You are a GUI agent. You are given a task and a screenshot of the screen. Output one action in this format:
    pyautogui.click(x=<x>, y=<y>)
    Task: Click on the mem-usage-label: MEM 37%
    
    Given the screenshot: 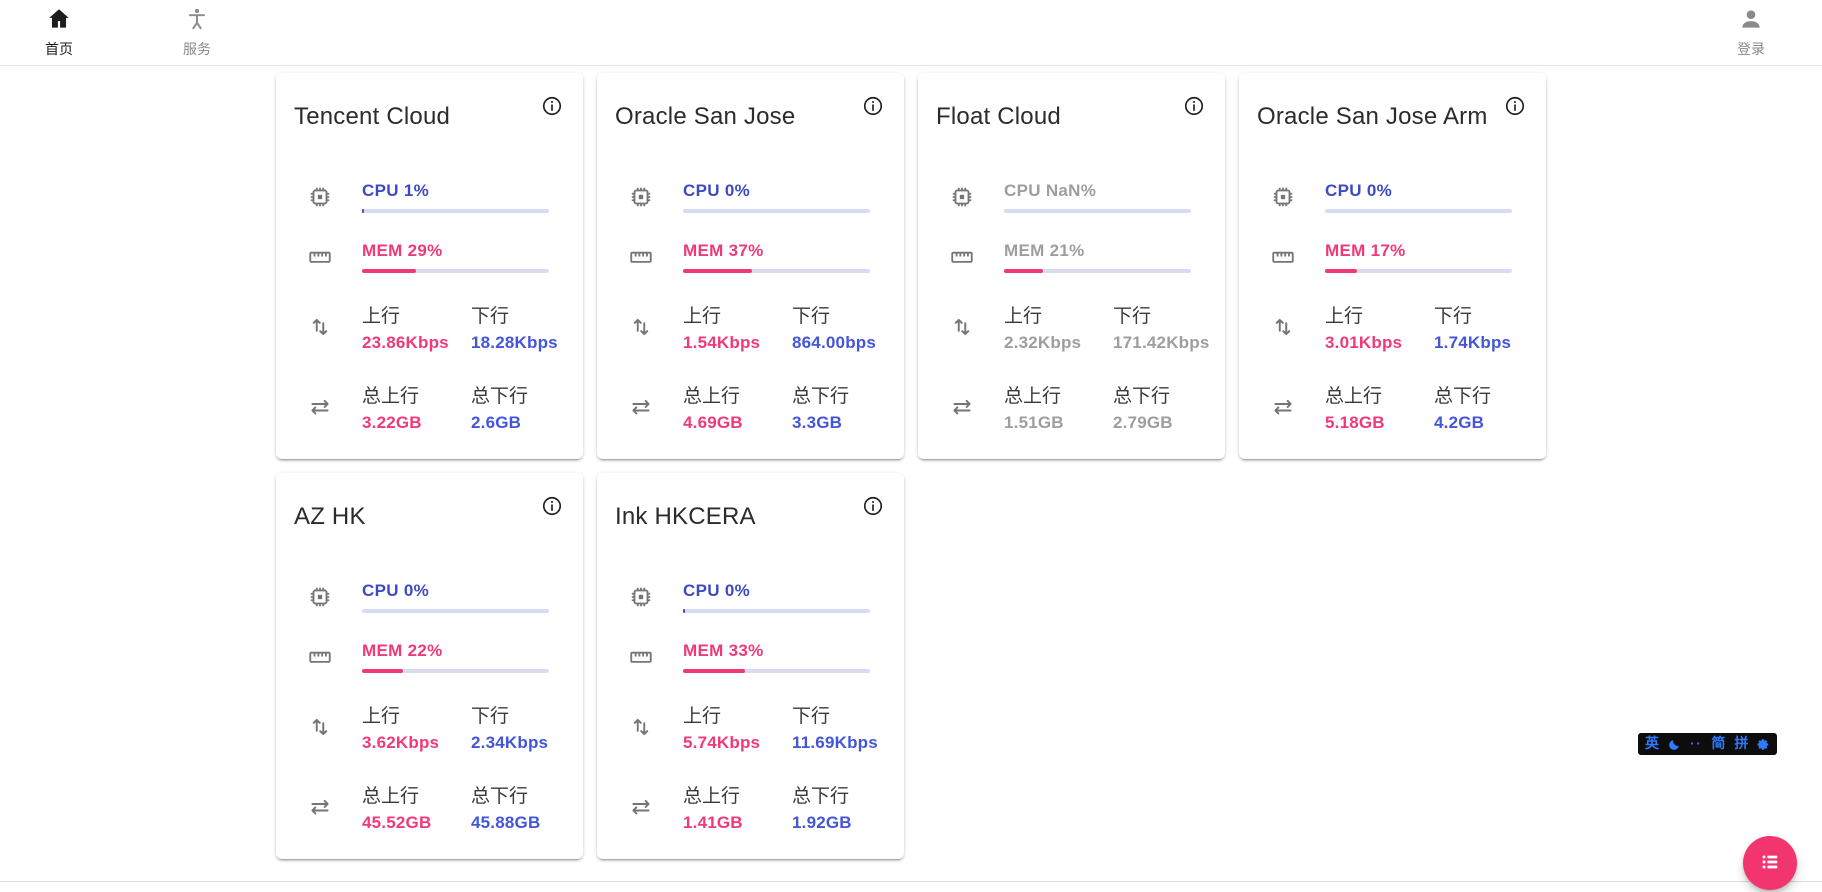 What is the action you would take?
    pyautogui.click(x=723, y=250)
    